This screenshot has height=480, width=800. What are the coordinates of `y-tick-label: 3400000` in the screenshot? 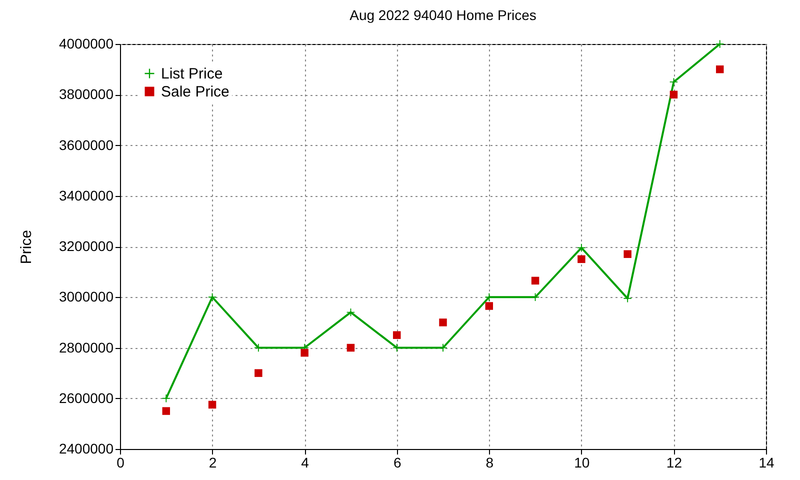 It's located at (86, 195).